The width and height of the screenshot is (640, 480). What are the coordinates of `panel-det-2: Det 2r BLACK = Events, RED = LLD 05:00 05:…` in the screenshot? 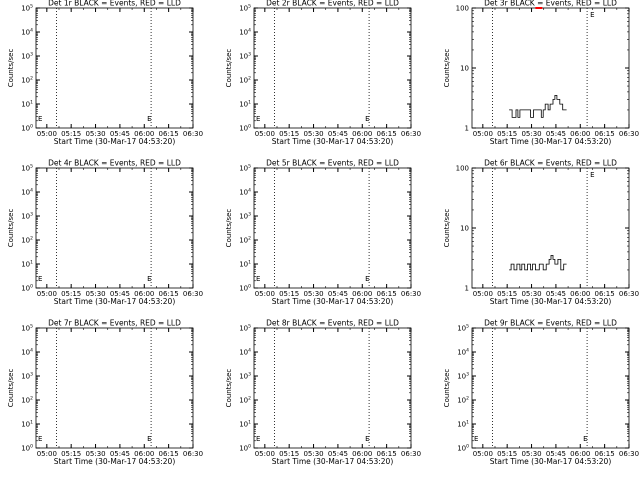 It's located at (323, 73).